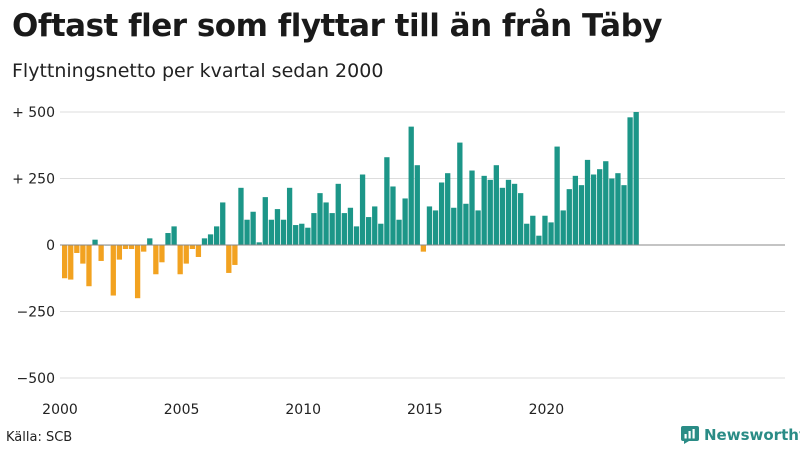  I want to click on x-tick-label: 2015, so click(425, 410).